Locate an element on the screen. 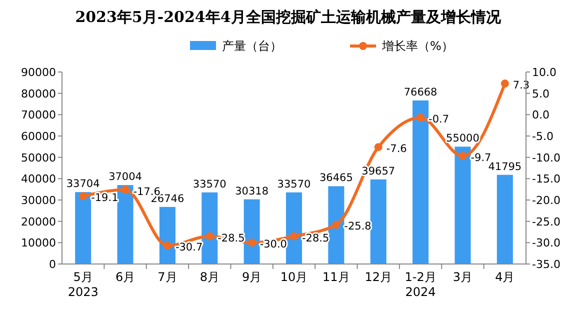 The height and width of the screenshot is (326, 576). x-tick-label: 4月 is located at coordinates (505, 277).